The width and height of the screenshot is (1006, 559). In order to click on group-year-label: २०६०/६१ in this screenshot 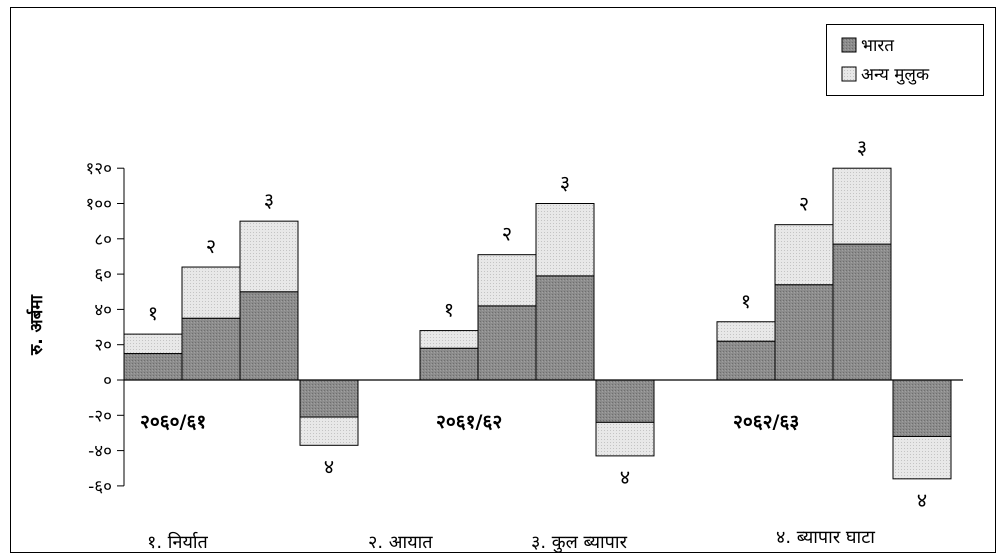, I will do `click(173, 422)`.